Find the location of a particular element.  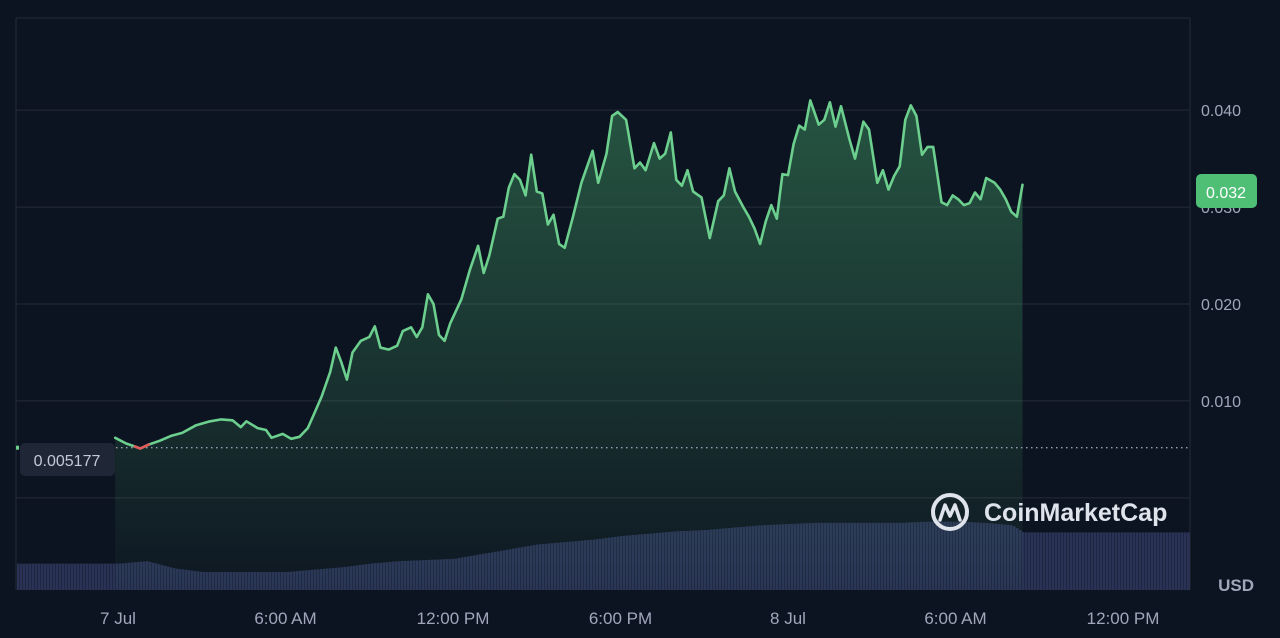

coinmarketcap-icon is located at coordinates (950, 512).